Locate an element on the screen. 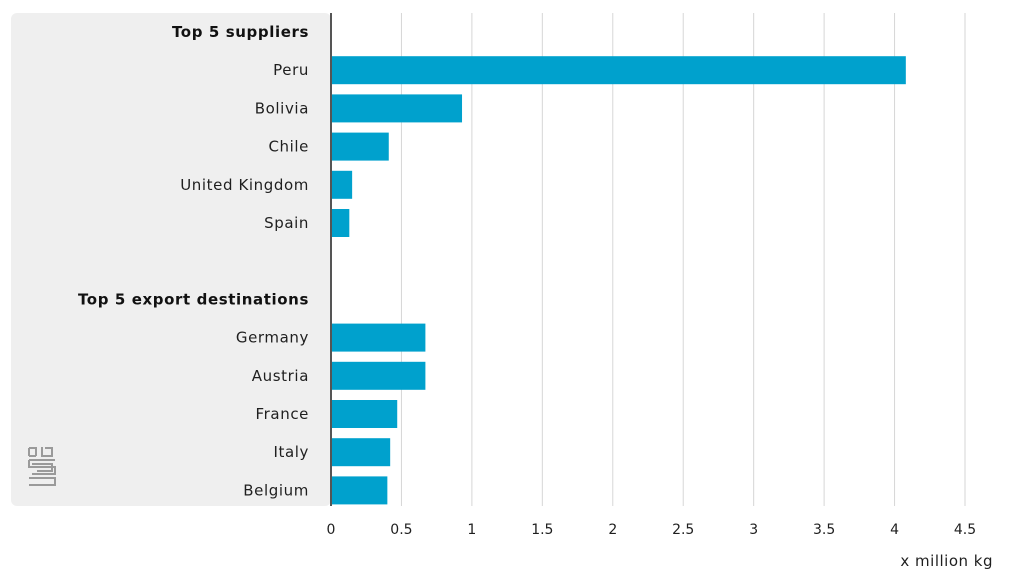 The width and height of the screenshot is (1029, 583). x-tick-labels: 0 0.5 1 1.5 2 2.5 3 3.5 4 4.5 is located at coordinates (652, 530).